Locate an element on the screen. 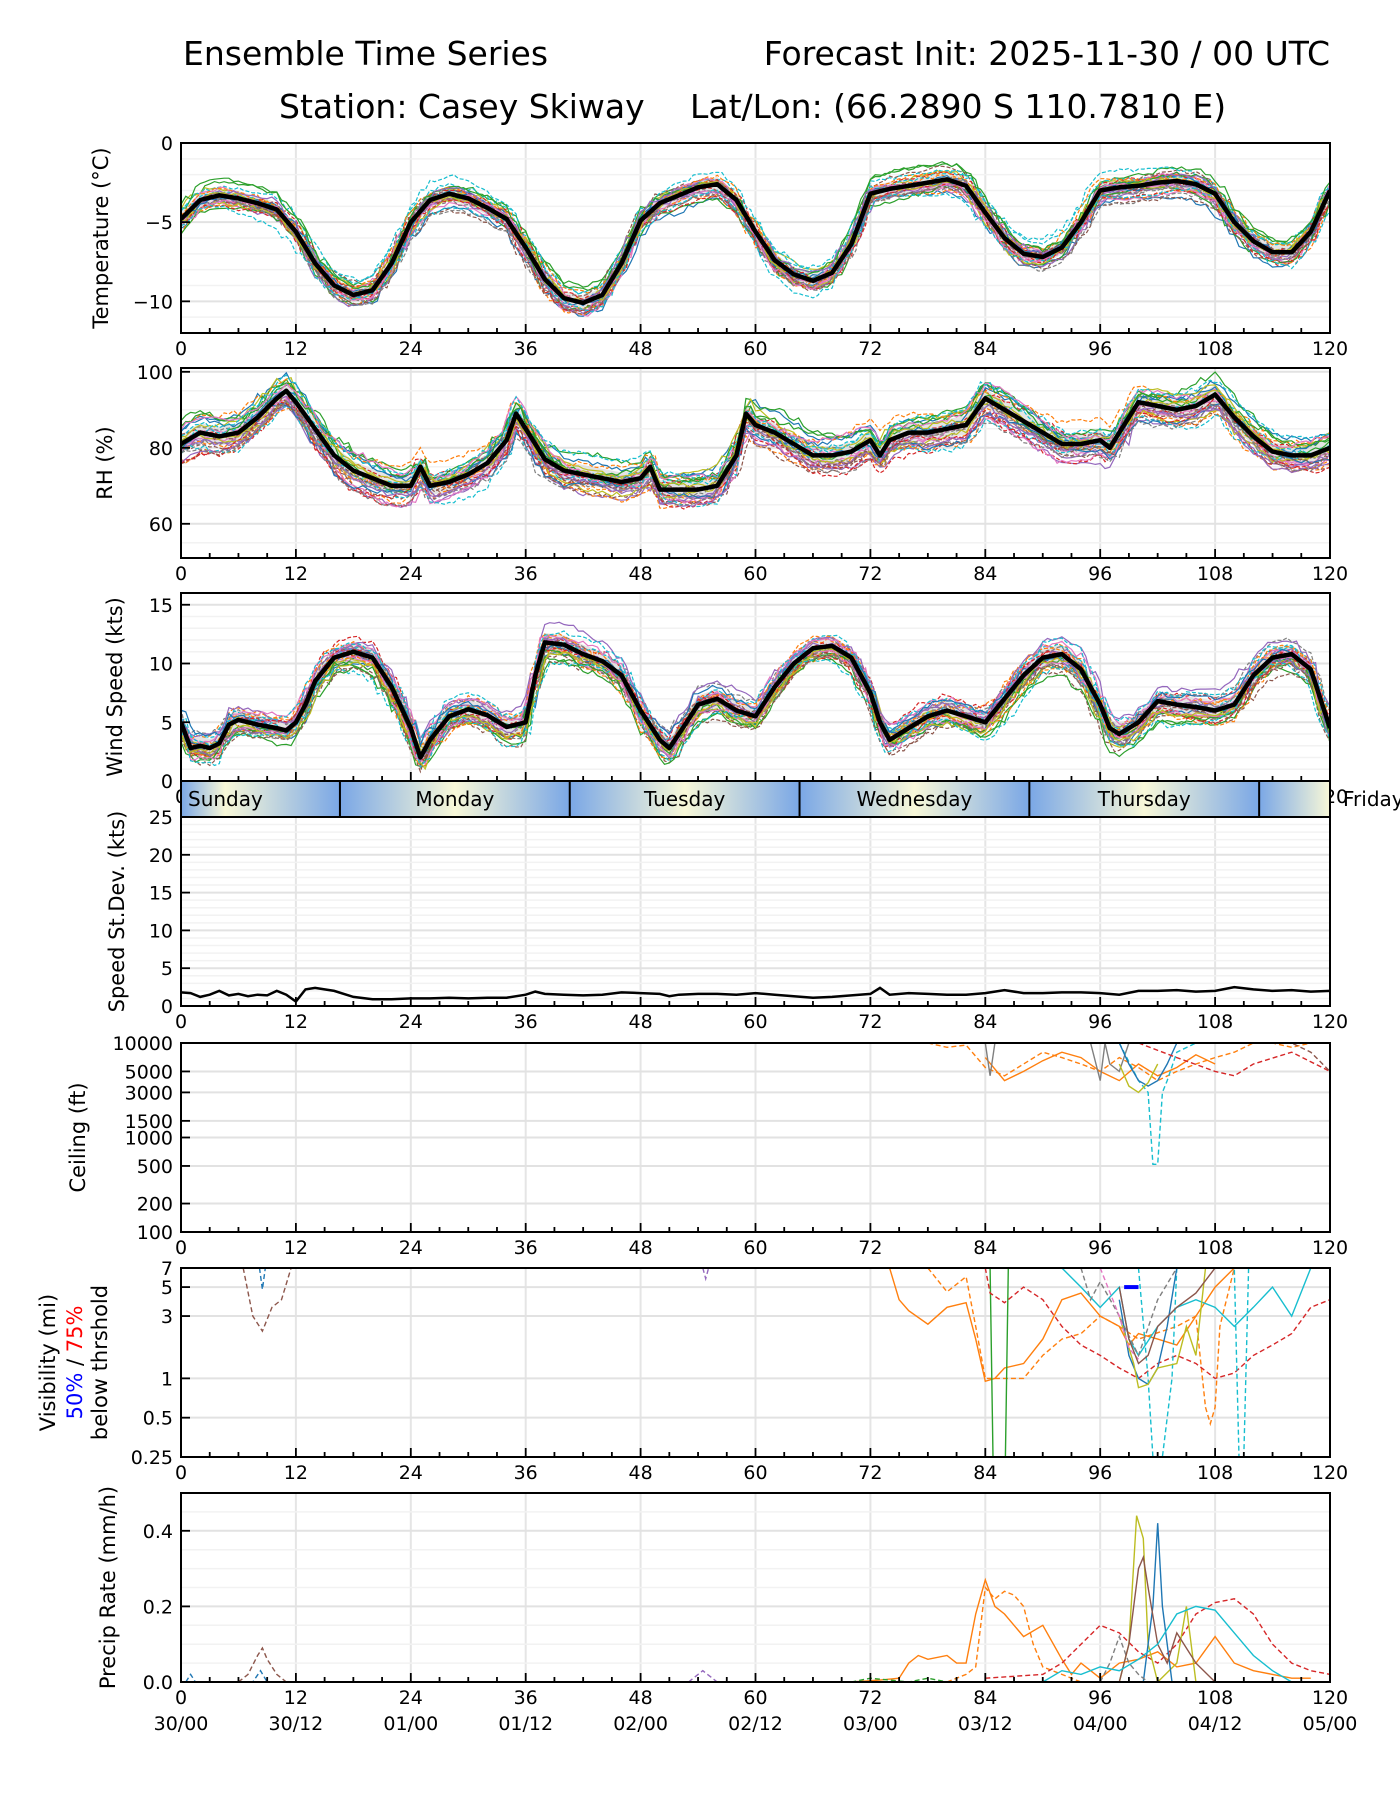 This screenshot has width=1400, height=1800. y-tick-label: 5000 is located at coordinates (149, 1072).